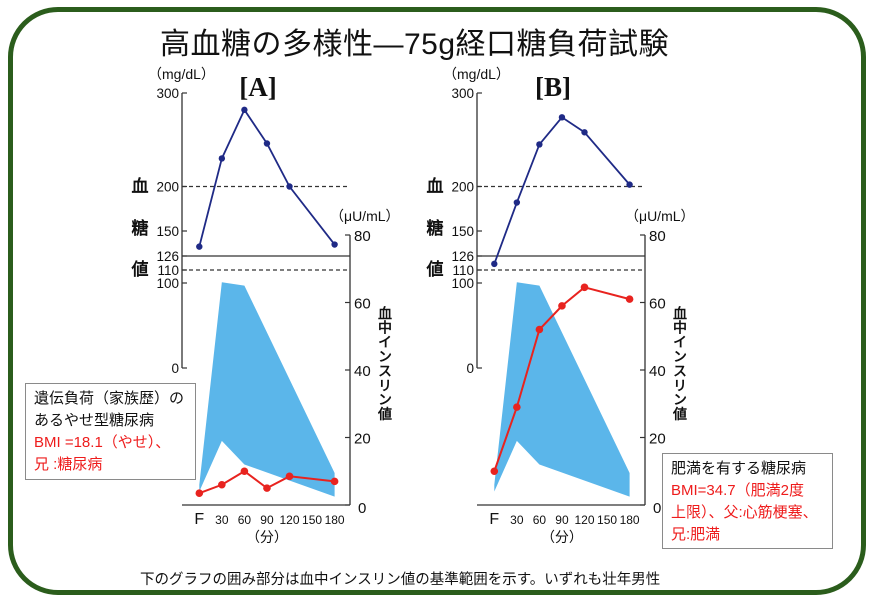 Image resolution: width=876 pixels, height=604 pixels. Describe the element at coordinates (696, 534) in the screenshot. I see `case-b-note-line: 兄:肥満` at that location.